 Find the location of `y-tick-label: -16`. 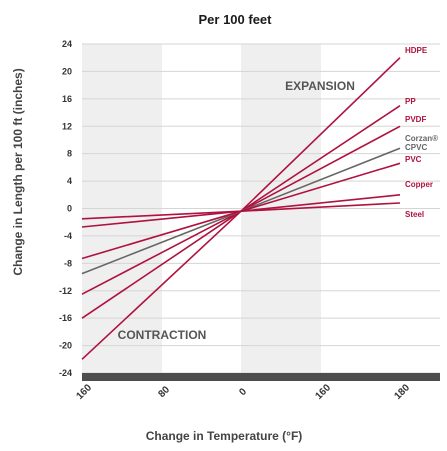

y-tick-label: -16 is located at coordinates (65, 318).